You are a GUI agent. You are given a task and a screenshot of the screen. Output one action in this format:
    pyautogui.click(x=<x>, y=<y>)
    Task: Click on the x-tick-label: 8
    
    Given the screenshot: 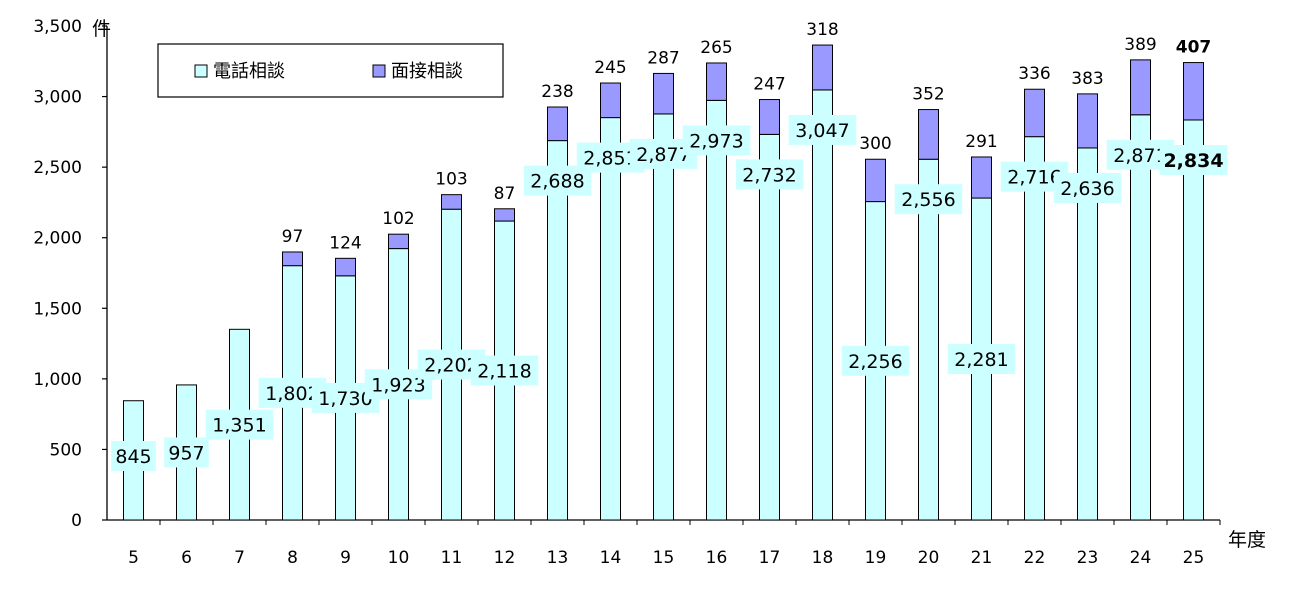 What is the action you would take?
    pyautogui.click(x=292, y=558)
    